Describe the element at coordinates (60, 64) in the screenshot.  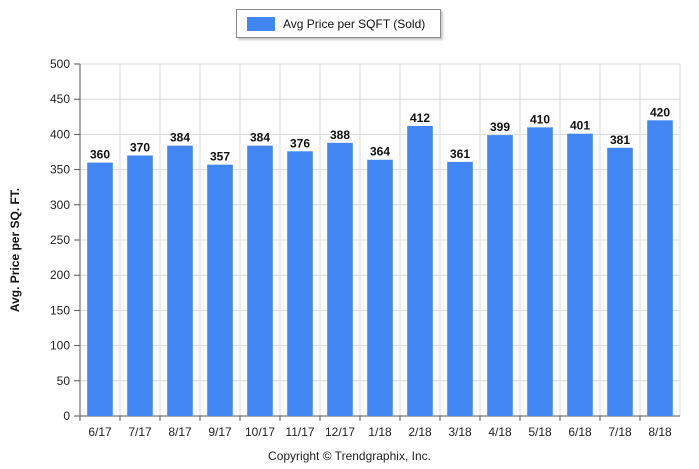
I see `y-tick-label: 500` at that location.